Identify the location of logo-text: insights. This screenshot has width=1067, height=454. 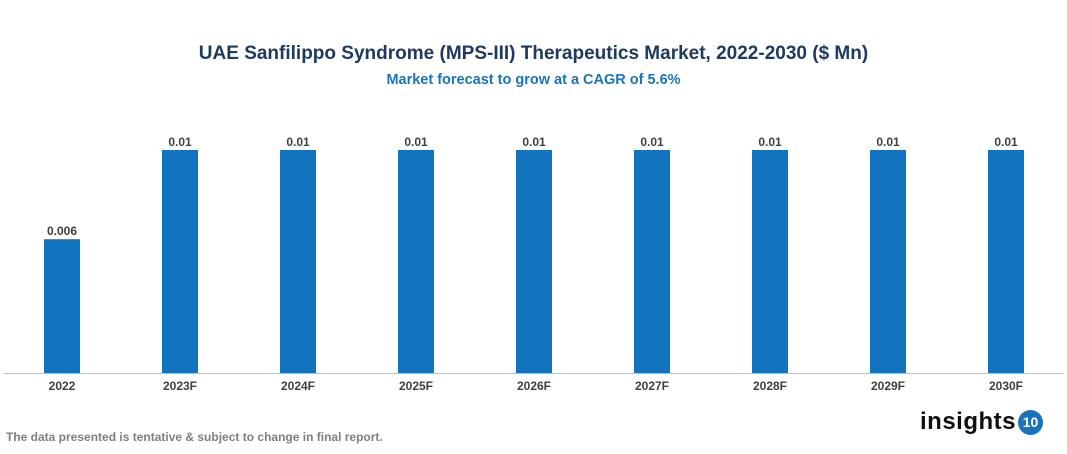
(968, 421).